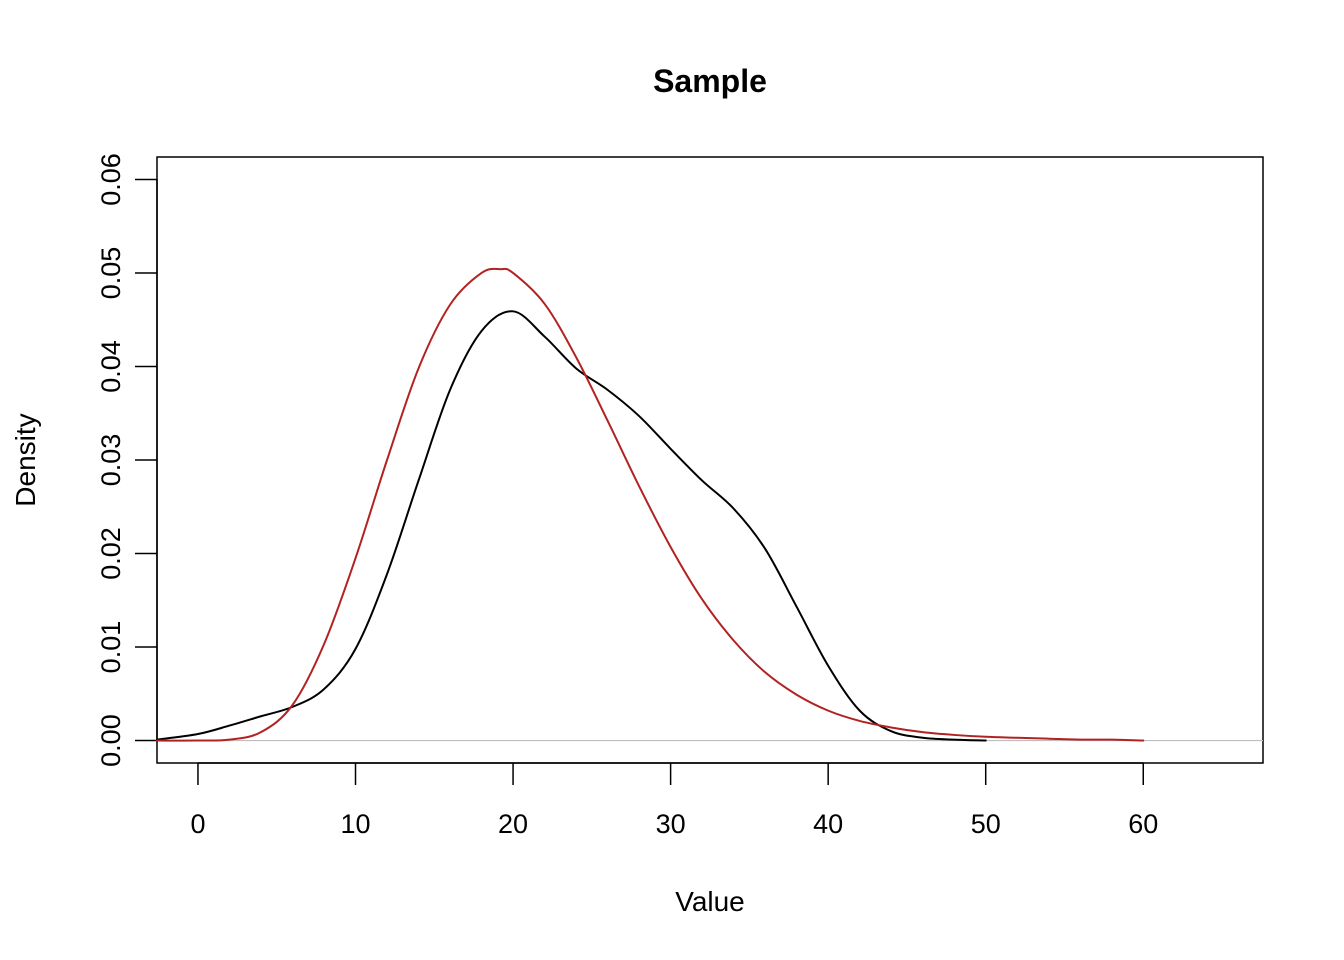 The width and height of the screenshot is (1344, 960). Describe the element at coordinates (355, 824) in the screenshot. I see `x-tick-label: 10` at that location.